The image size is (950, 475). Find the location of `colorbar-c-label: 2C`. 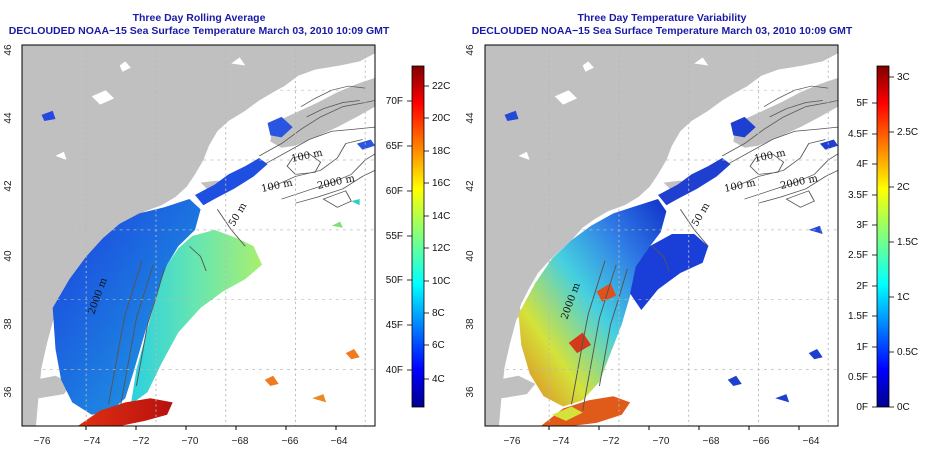

colorbar-c-label: 2C is located at coordinates (903, 187).